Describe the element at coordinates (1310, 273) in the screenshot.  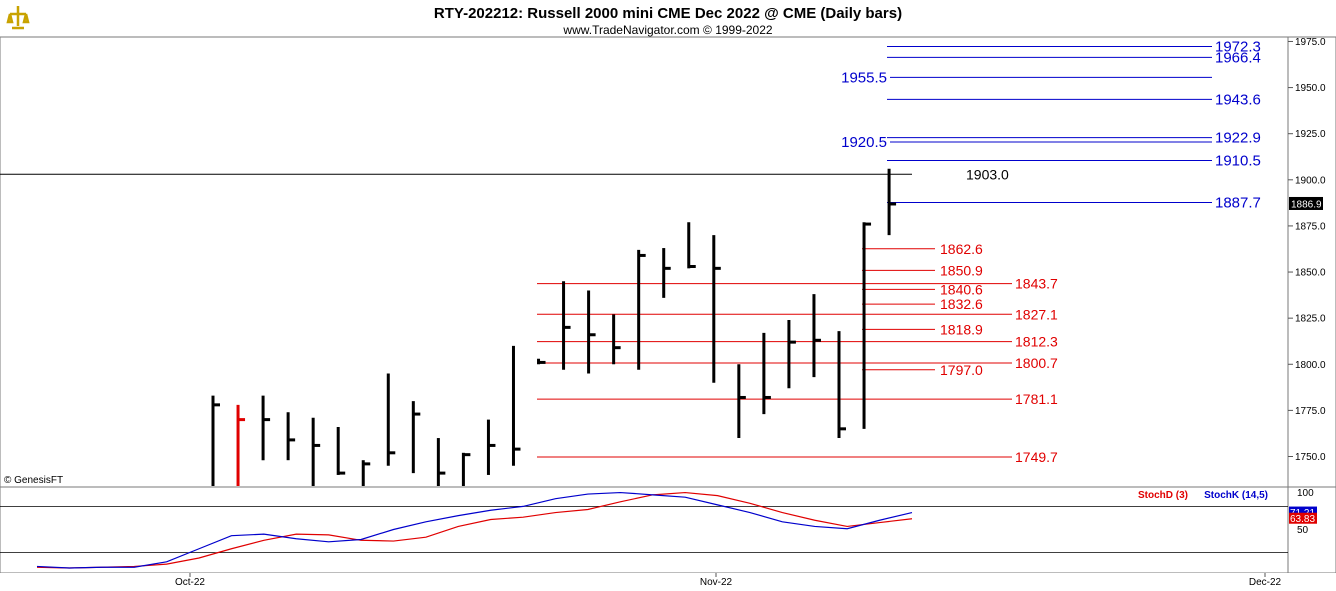
I see `y-tick-label: 1850.0` at that location.